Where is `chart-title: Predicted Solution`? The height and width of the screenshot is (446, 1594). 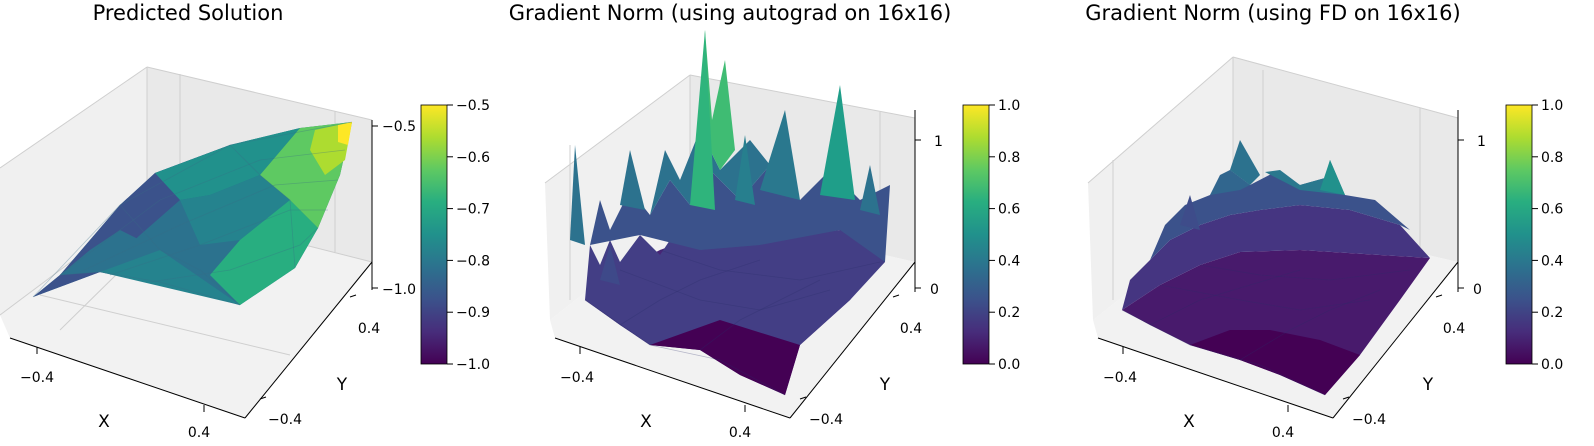 chart-title: Predicted Solution is located at coordinates (188, 13).